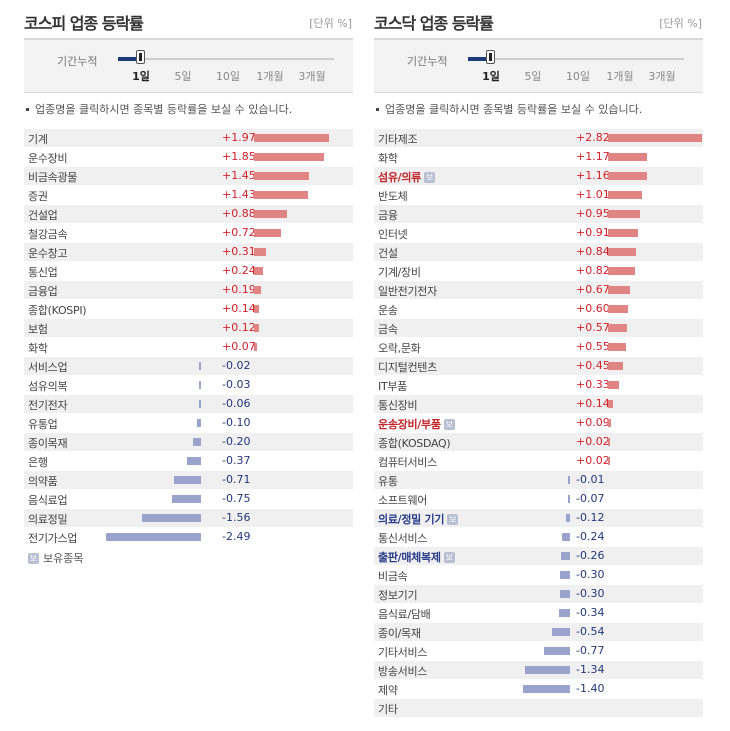  What do you see at coordinates (188, 328) in the screenshot?
I see `sector-row: 보험 +0.12` at bounding box center [188, 328].